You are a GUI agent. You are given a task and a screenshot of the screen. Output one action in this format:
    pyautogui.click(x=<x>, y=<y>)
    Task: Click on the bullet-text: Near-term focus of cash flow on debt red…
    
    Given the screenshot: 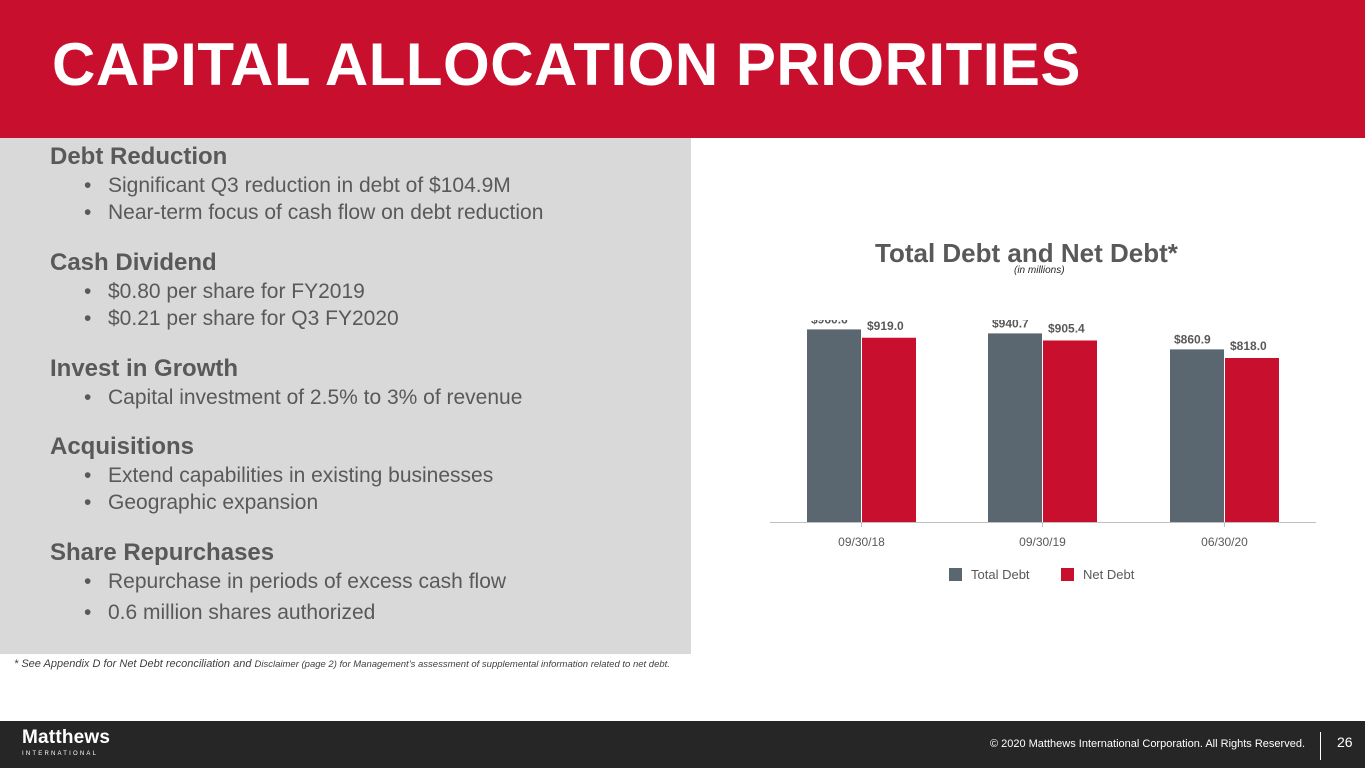 What is the action you would take?
    pyautogui.click(x=326, y=212)
    